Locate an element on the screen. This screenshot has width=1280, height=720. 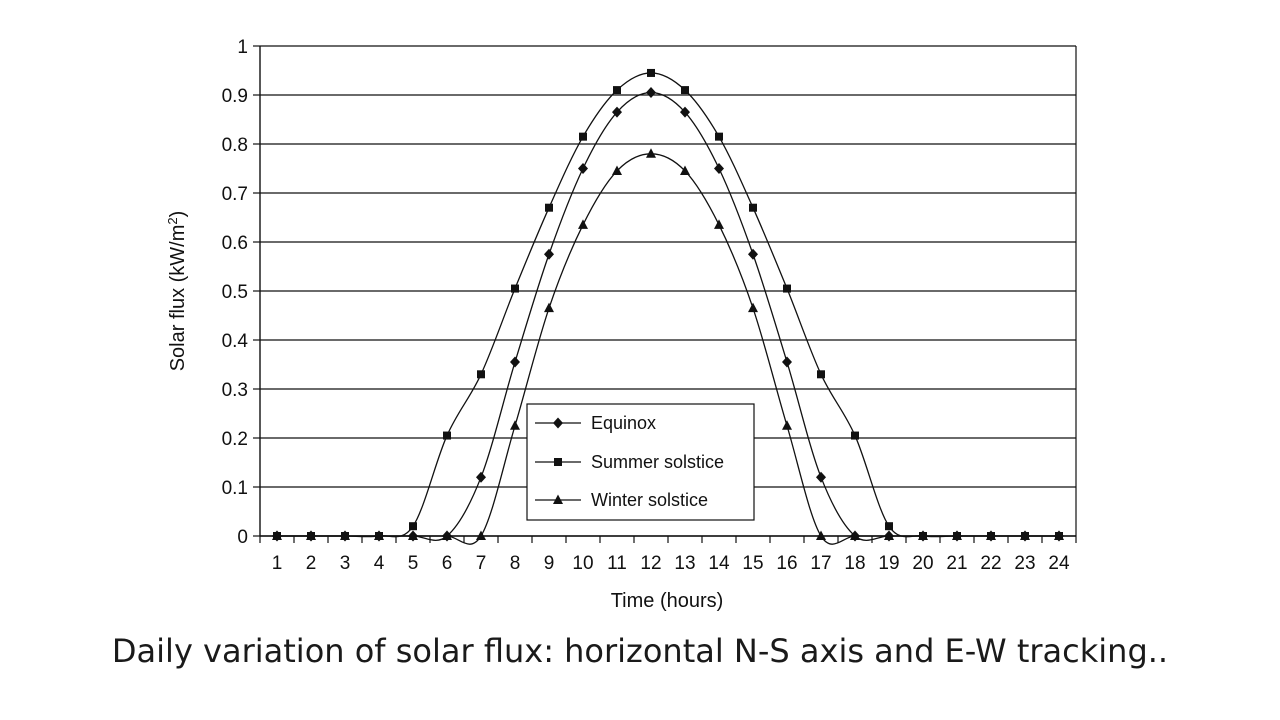
y-tick-label: 0.6 is located at coordinates (235, 243).